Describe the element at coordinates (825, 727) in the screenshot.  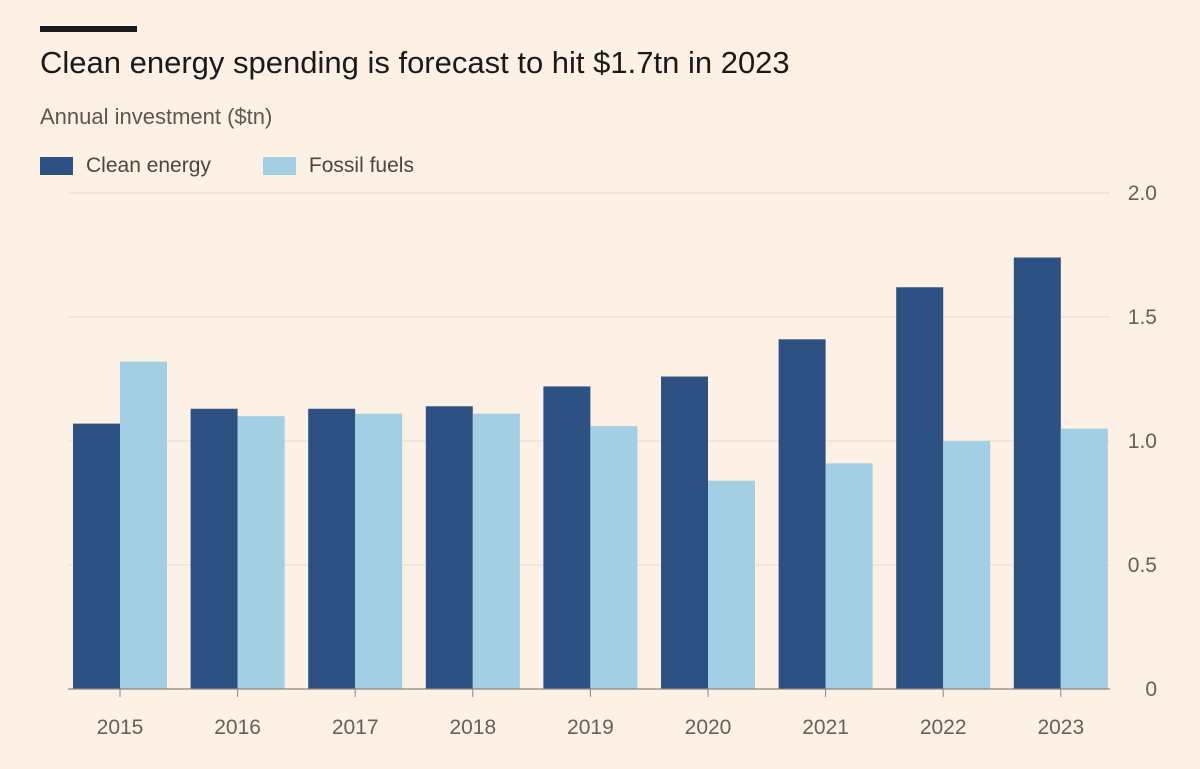
I see `x-tick-label: 2021` at that location.